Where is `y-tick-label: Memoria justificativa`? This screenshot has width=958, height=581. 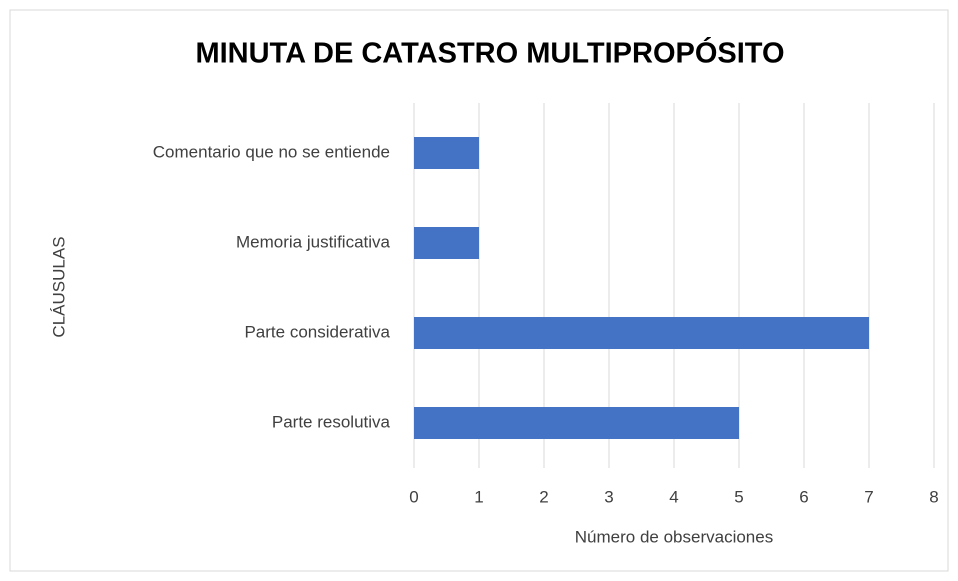 y-tick-label: Memoria justificativa is located at coordinates (313, 241).